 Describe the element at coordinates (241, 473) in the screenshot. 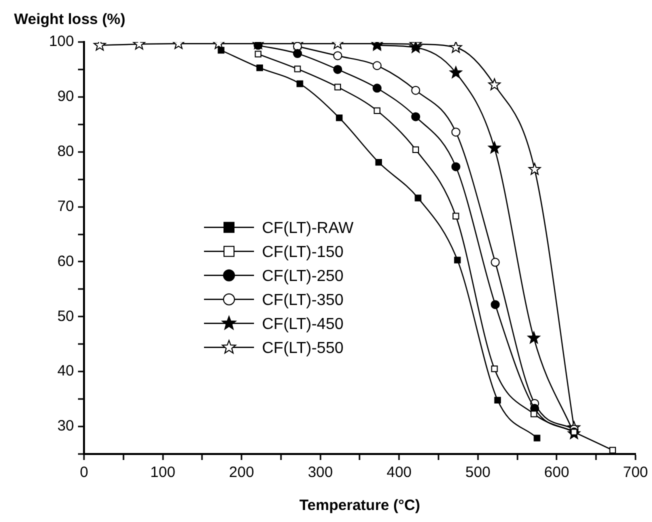

I see `x-tick-label: 200` at that location.